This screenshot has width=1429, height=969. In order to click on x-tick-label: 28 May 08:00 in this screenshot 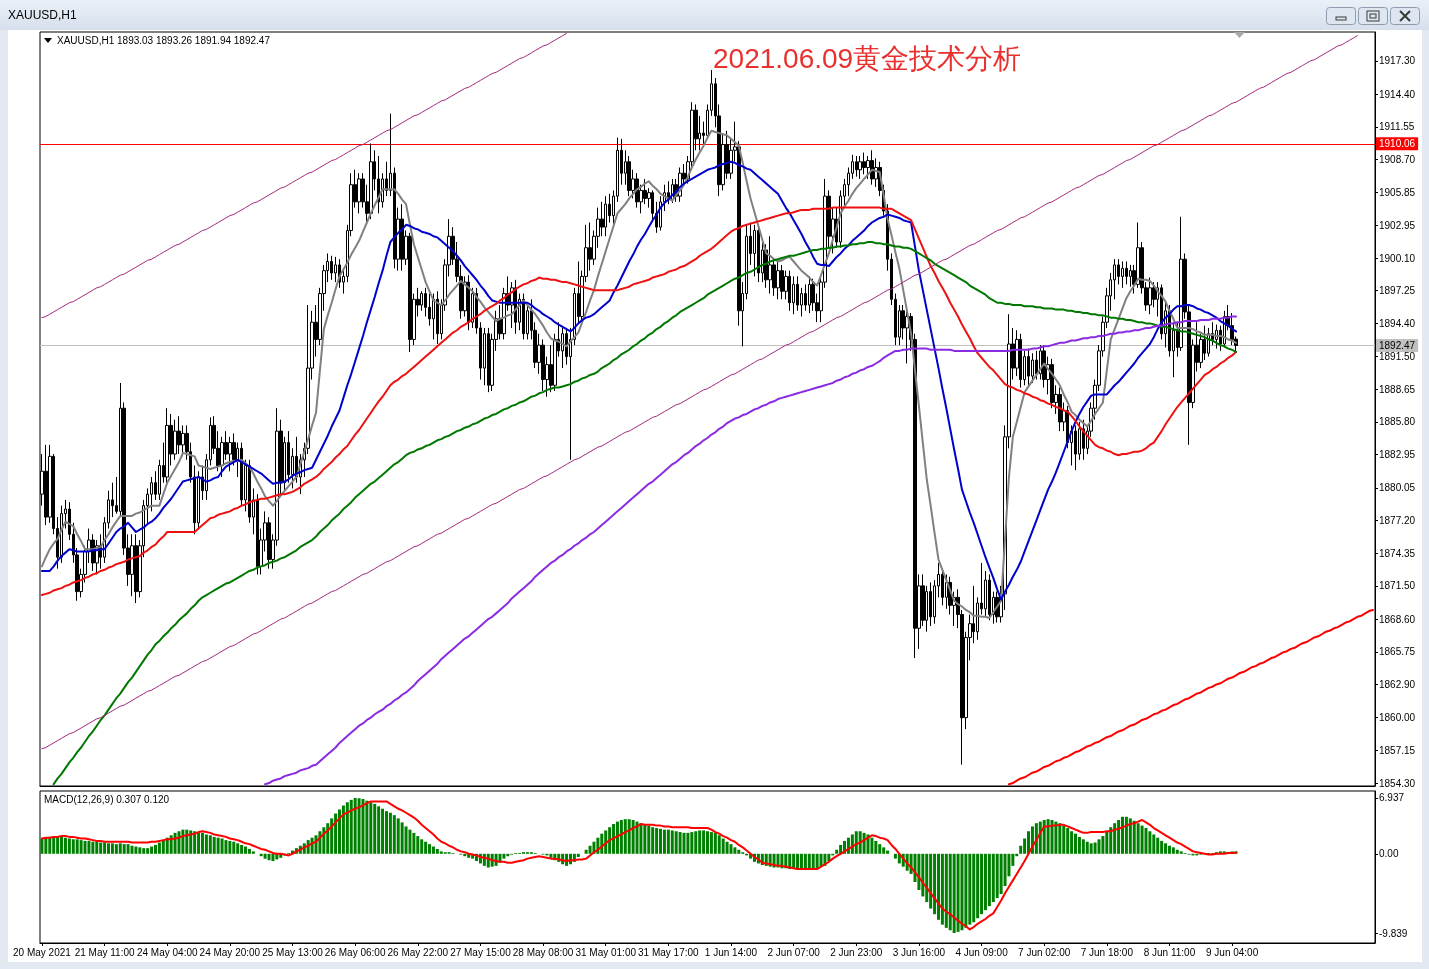, I will do `click(543, 952)`.